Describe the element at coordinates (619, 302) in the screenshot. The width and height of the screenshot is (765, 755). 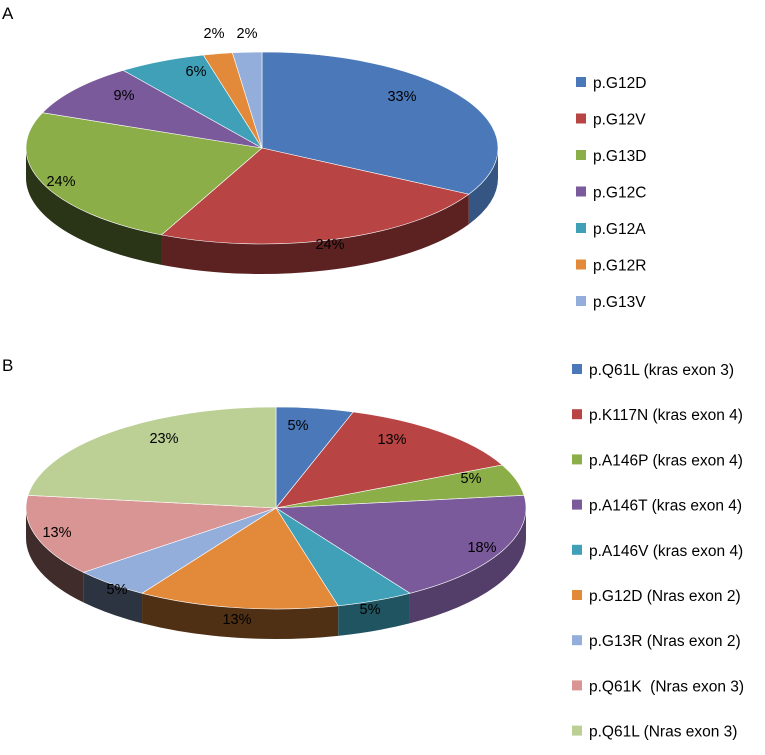
I see `legend-label-p-g13v: p.G13V` at that location.